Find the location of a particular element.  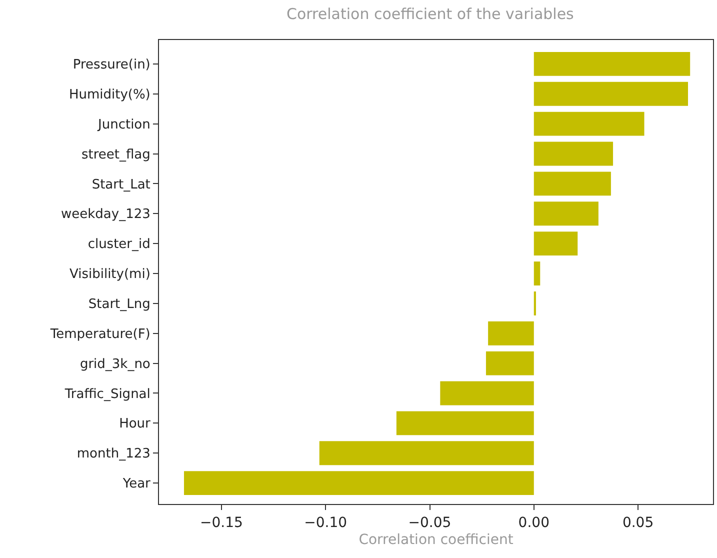

y-tick-label: Traffic_Signal is located at coordinates (107, 394).